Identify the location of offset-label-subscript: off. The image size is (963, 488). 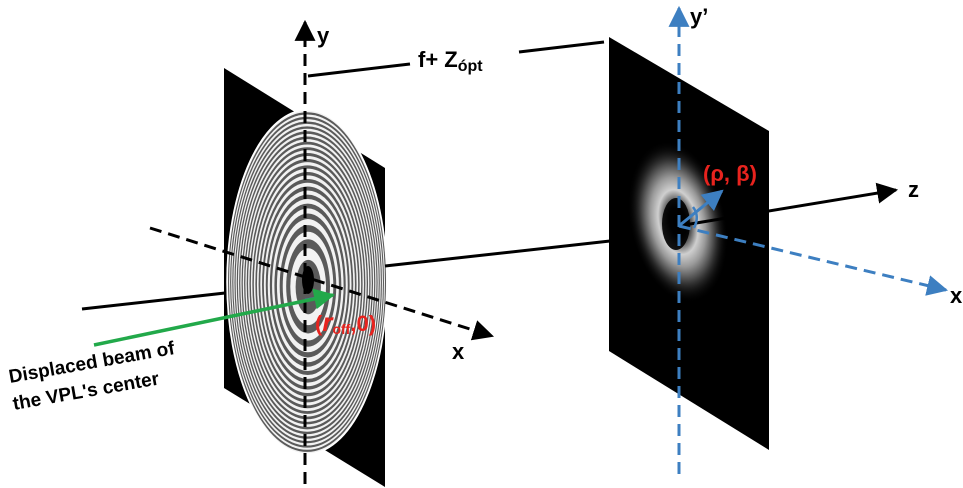
(341, 329).